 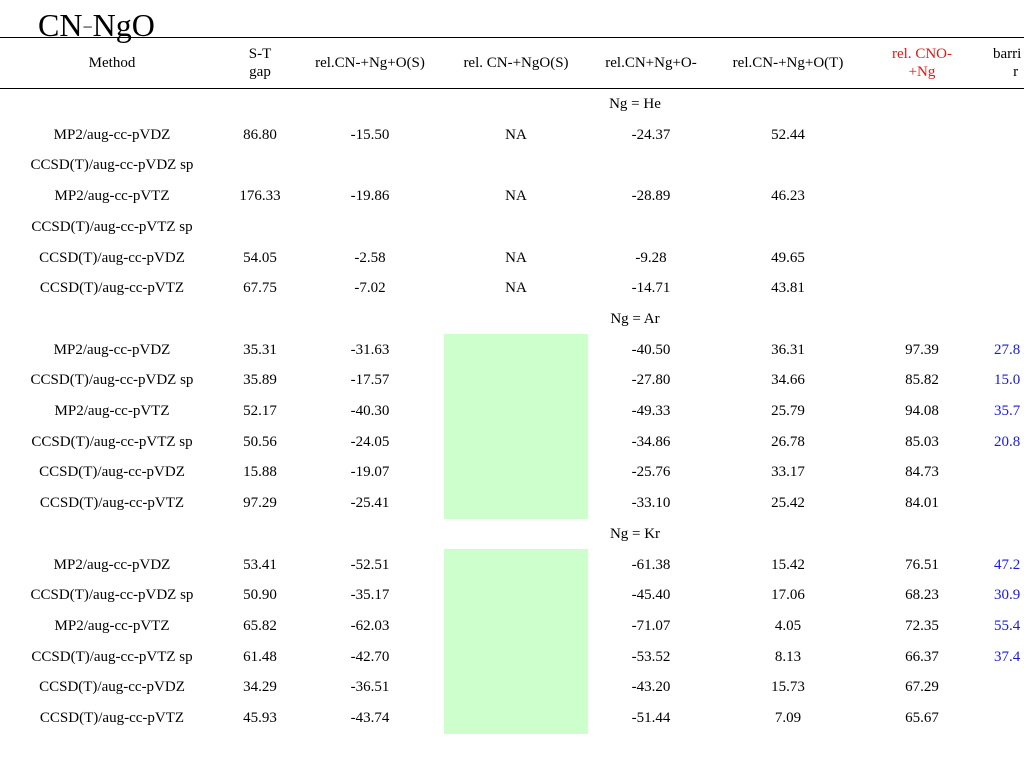 What do you see at coordinates (1007, 595) in the screenshot?
I see `cell-barrier: 30.9` at bounding box center [1007, 595].